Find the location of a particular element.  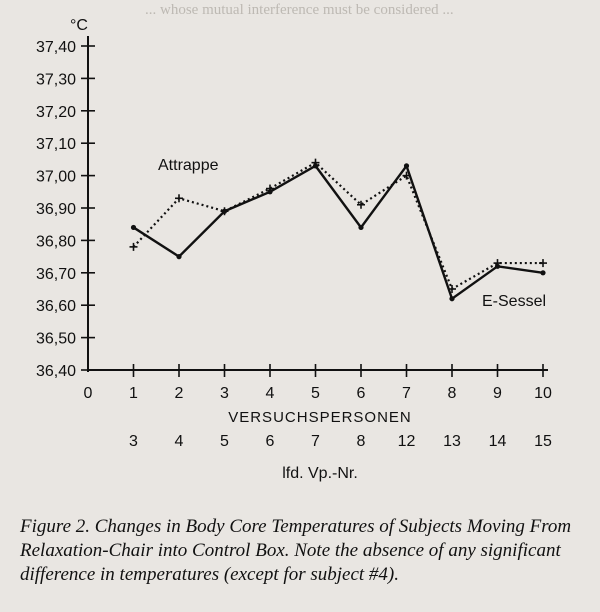

y-tick-label: 36,50 is located at coordinates (56, 339).